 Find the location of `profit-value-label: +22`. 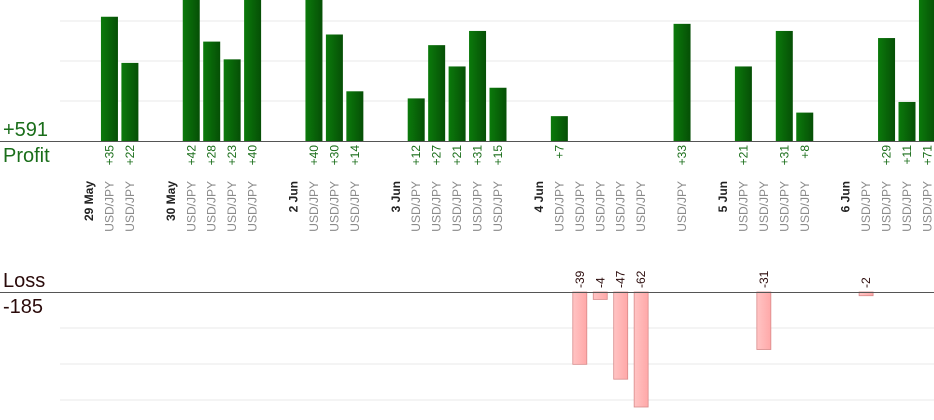

profit-value-label: +22 is located at coordinates (130, 155).